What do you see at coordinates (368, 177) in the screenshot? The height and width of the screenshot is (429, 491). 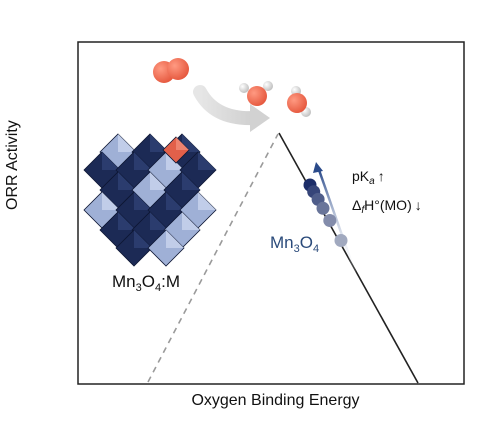 I see `trend-pka-label: pKa ↑` at bounding box center [368, 177].